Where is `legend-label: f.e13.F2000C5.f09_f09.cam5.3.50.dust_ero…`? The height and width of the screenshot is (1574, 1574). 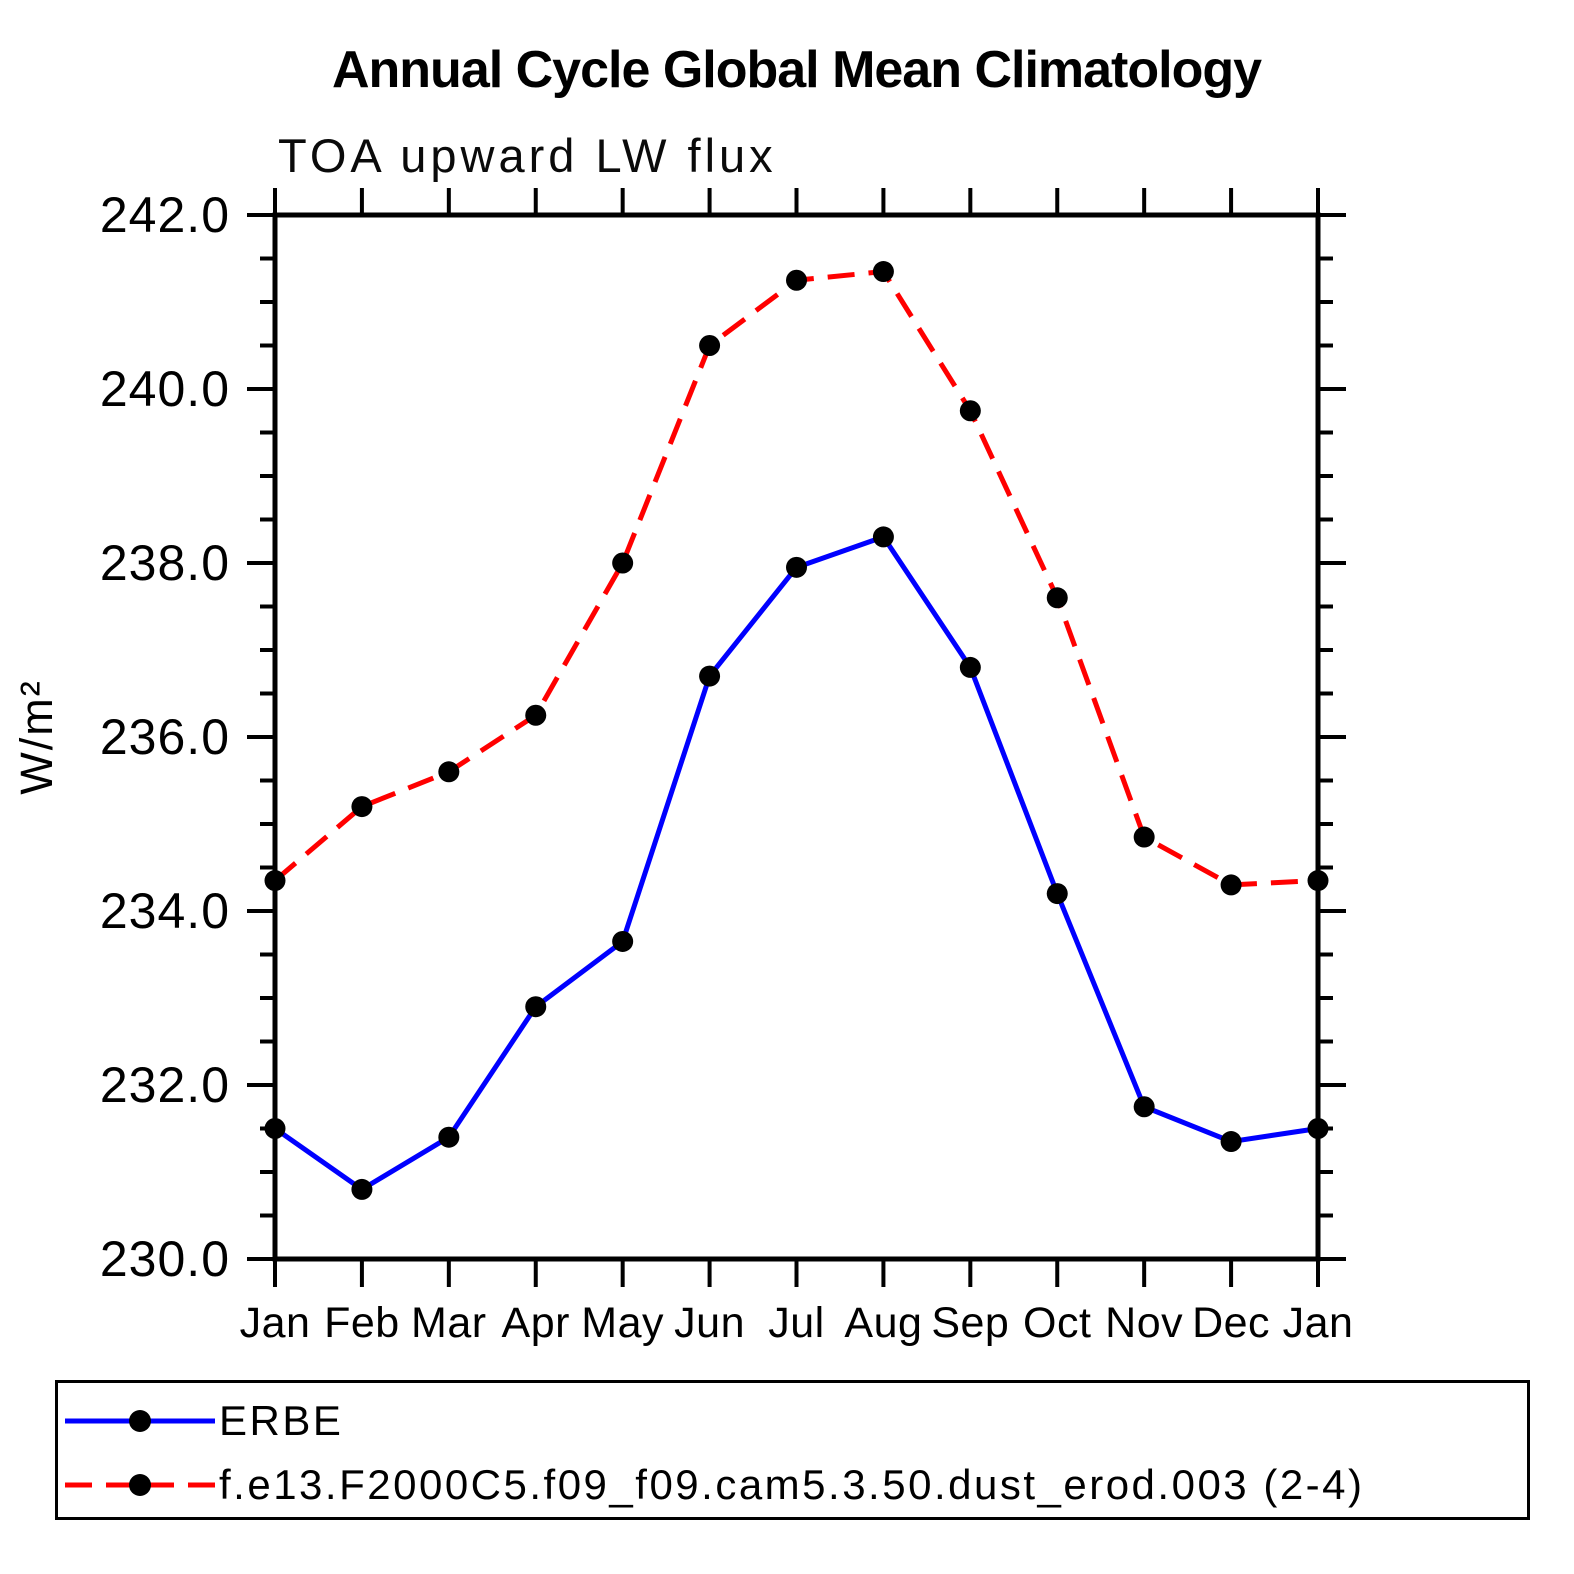
legend-label: f.e13.F2000C5.f09_f09.cam5.3.50.dust_ero… is located at coordinates (792, 1484).